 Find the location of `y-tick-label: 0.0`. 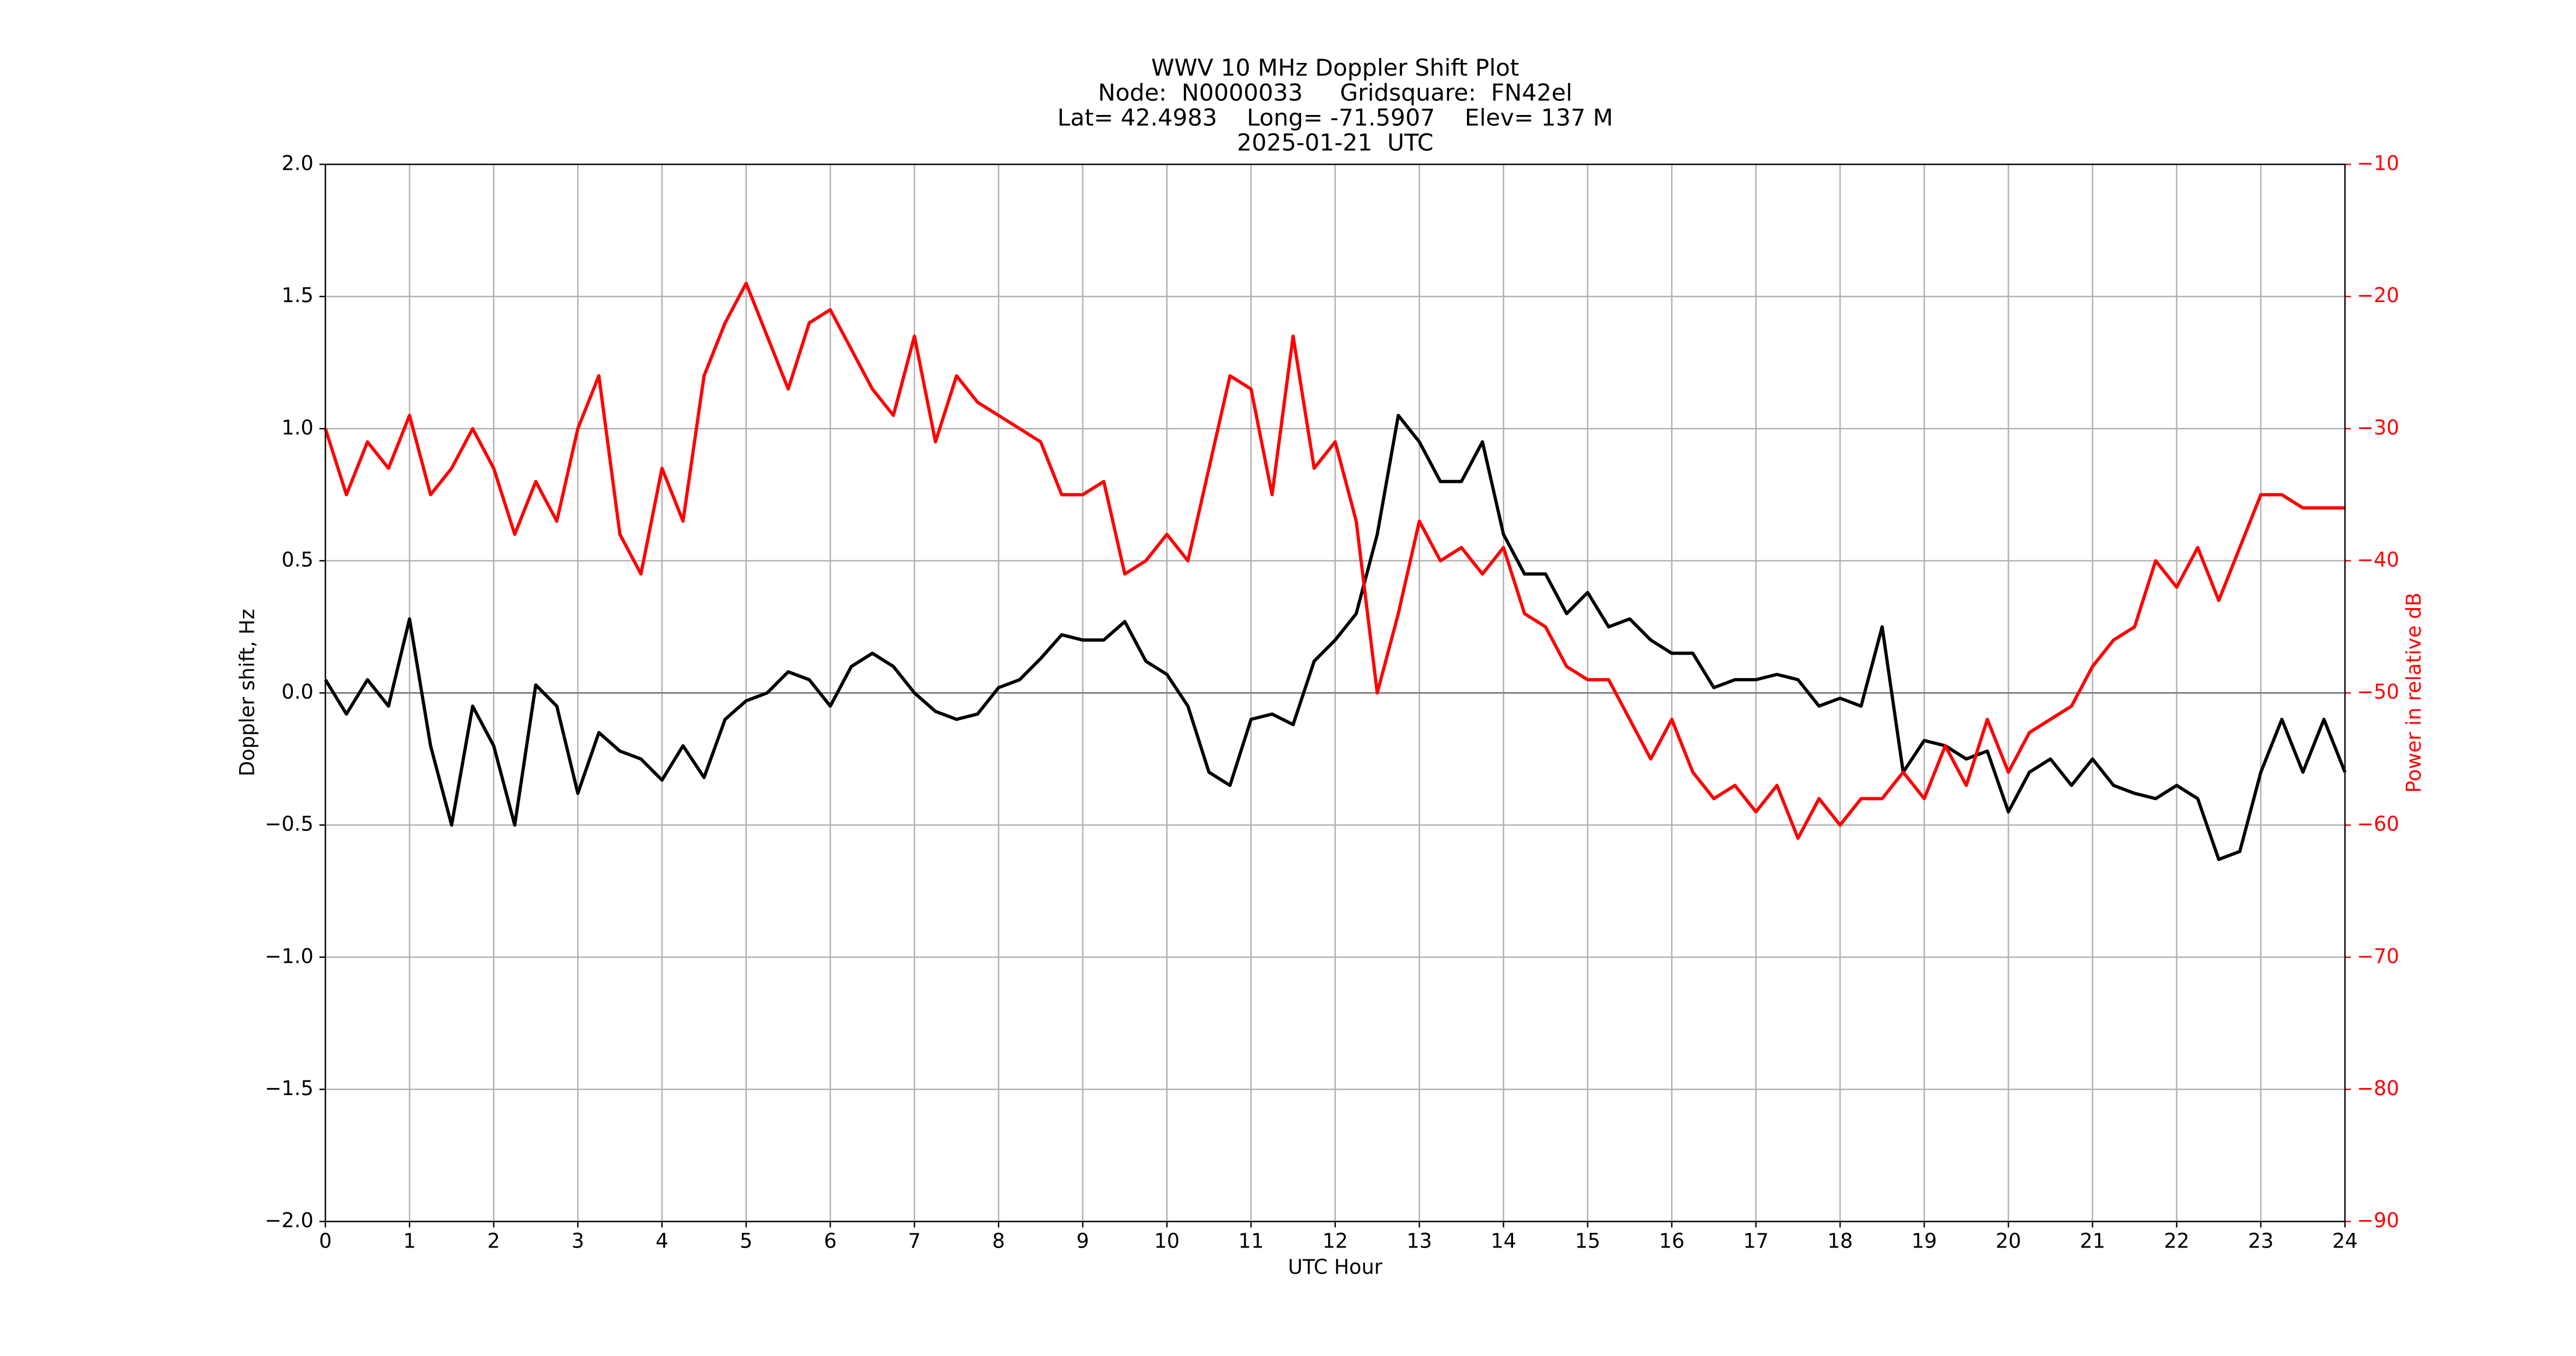

y-tick-label: 0.0 is located at coordinates (297, 691).